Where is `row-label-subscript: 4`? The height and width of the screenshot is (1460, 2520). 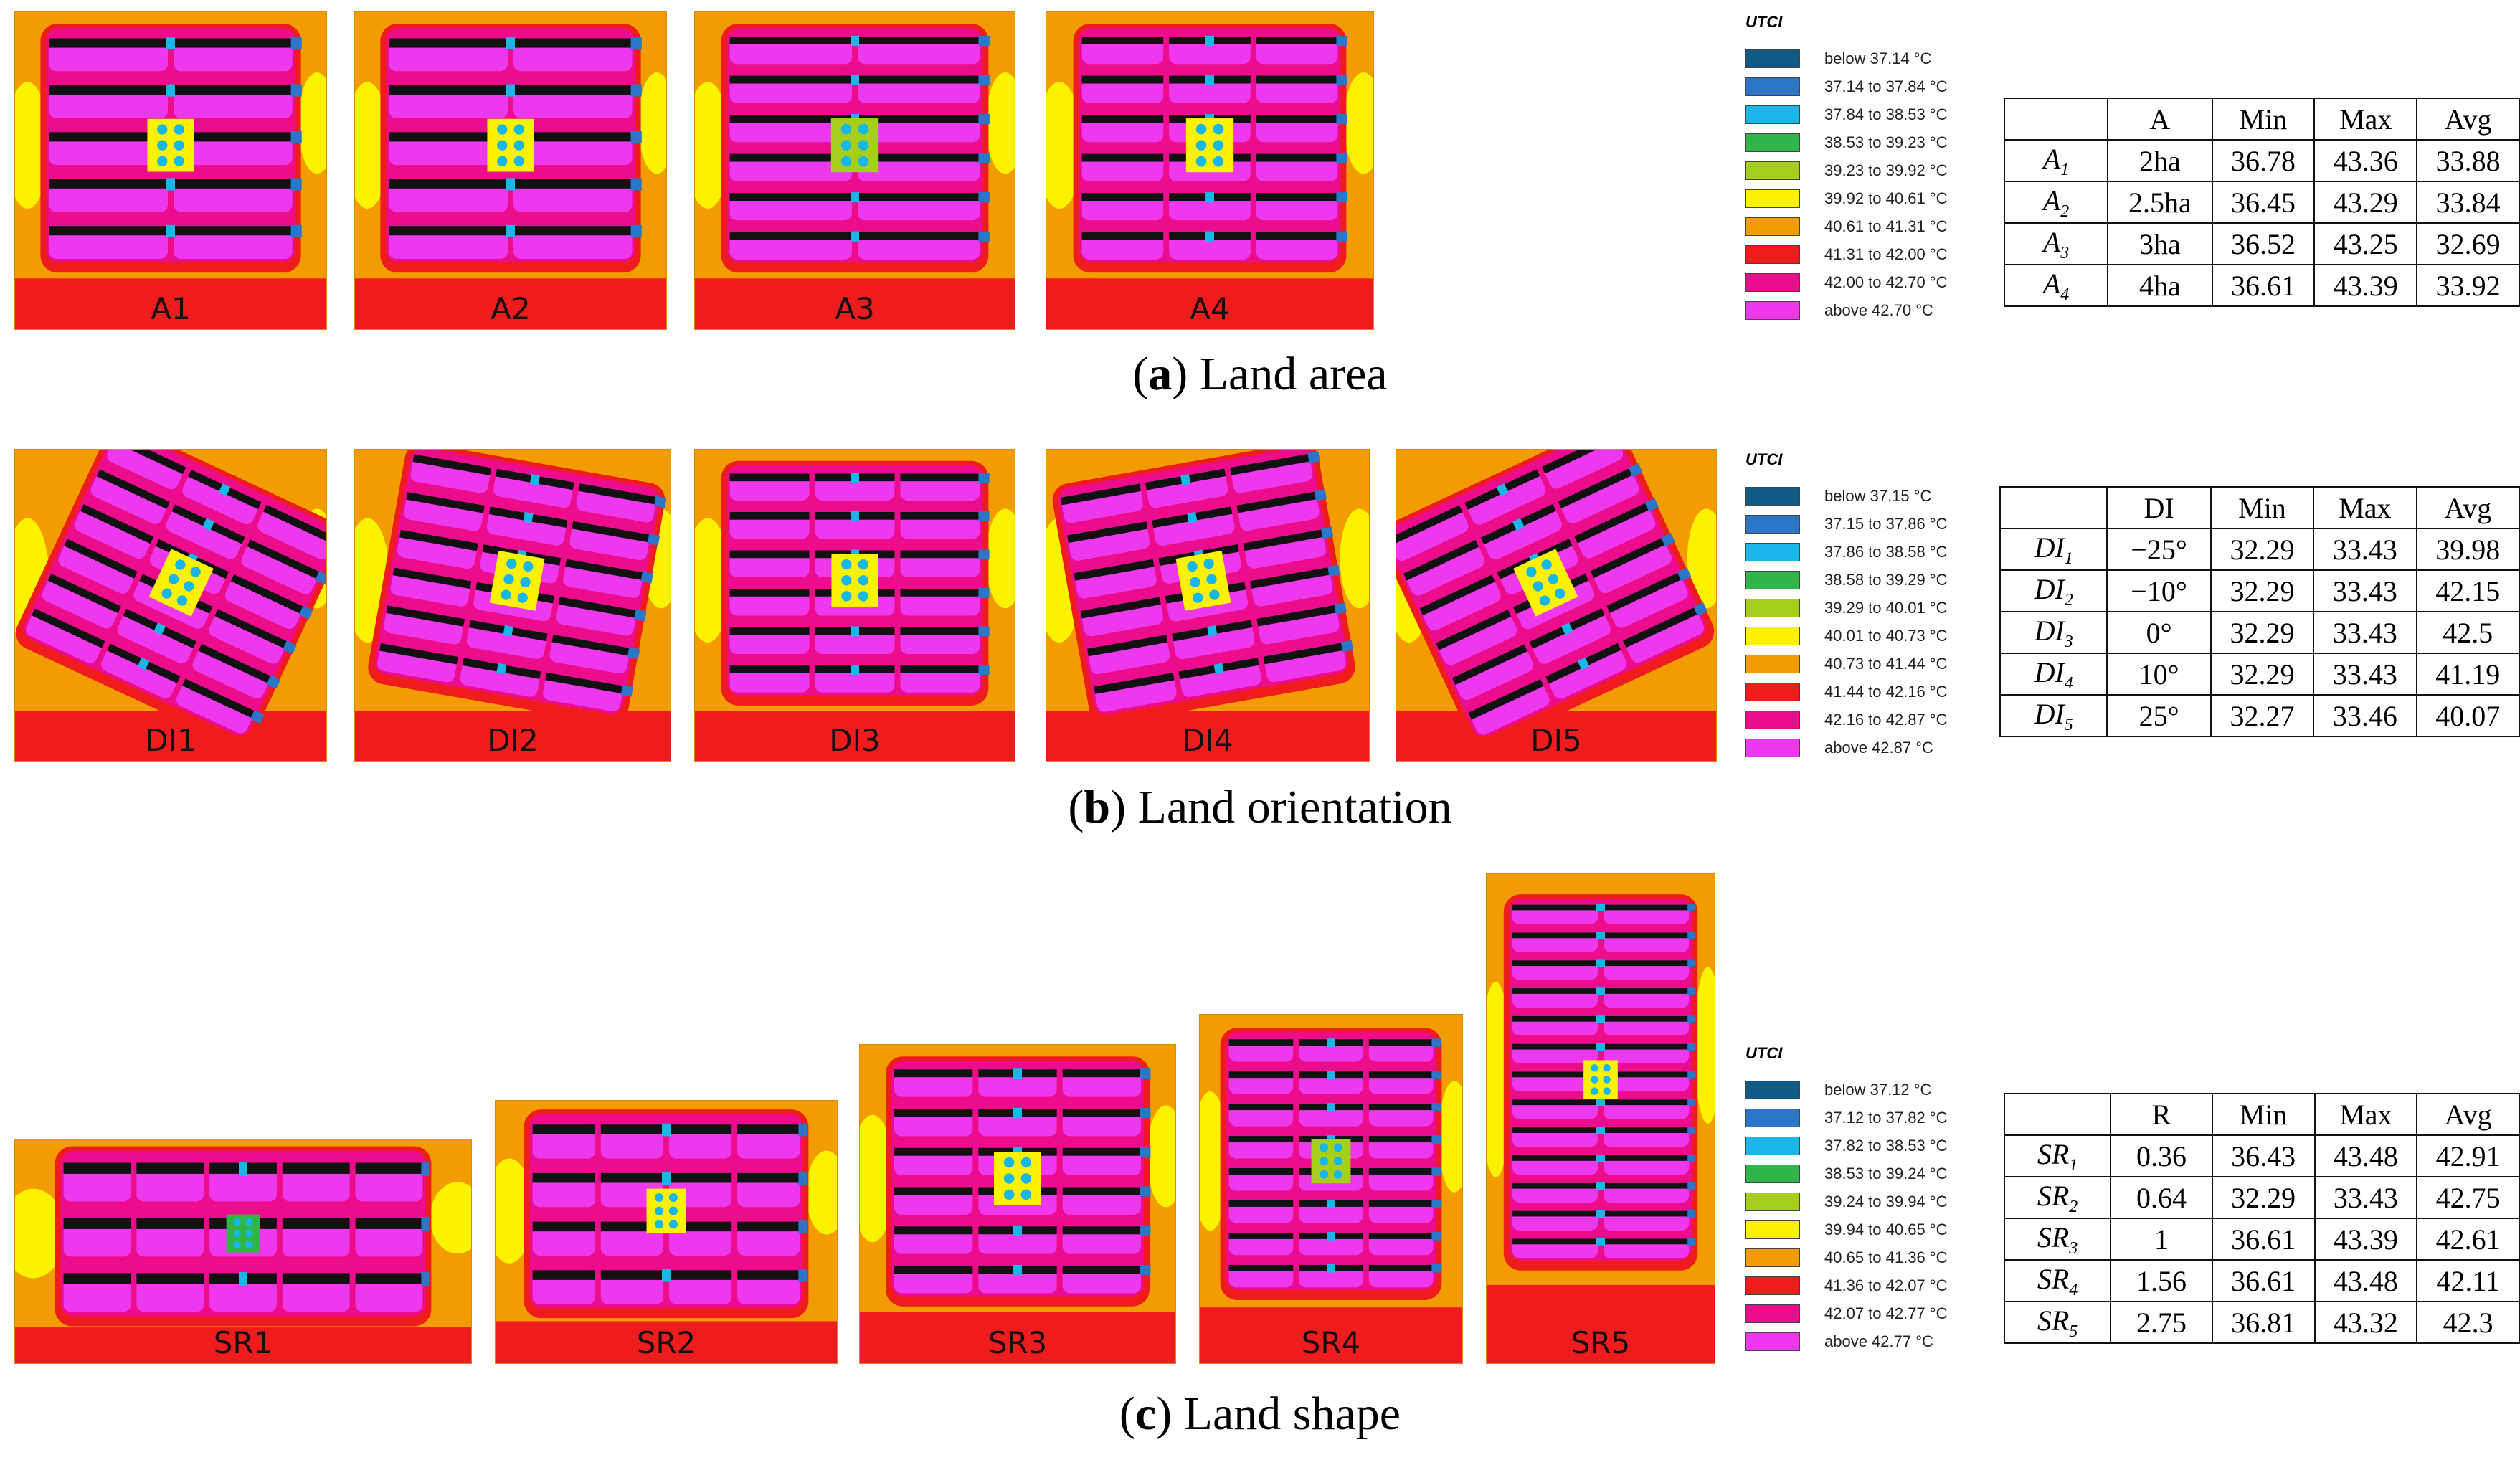 row-label-subscript: 4 is located at coordinates (2068, 683).